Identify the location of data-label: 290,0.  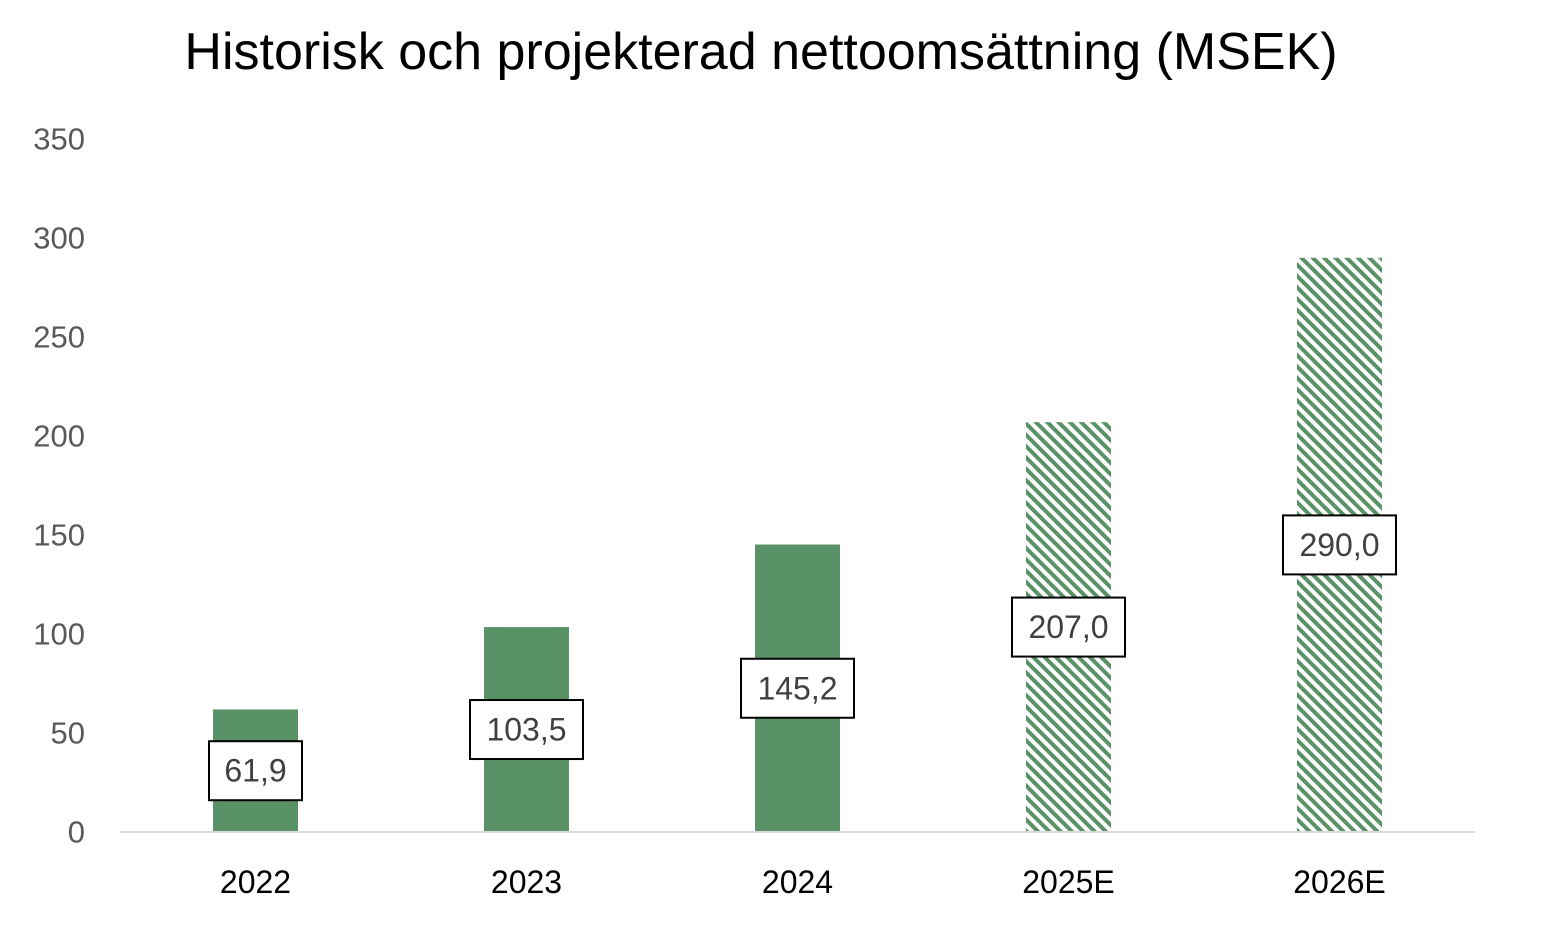
(1339, 545).